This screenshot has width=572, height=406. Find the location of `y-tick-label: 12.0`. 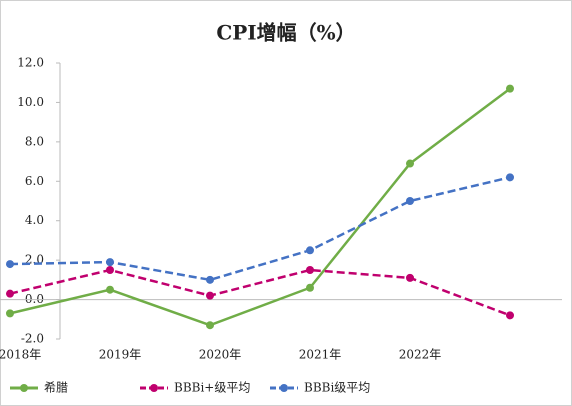

y-tick-label: 12.0 is located at coordinates (30, 63).